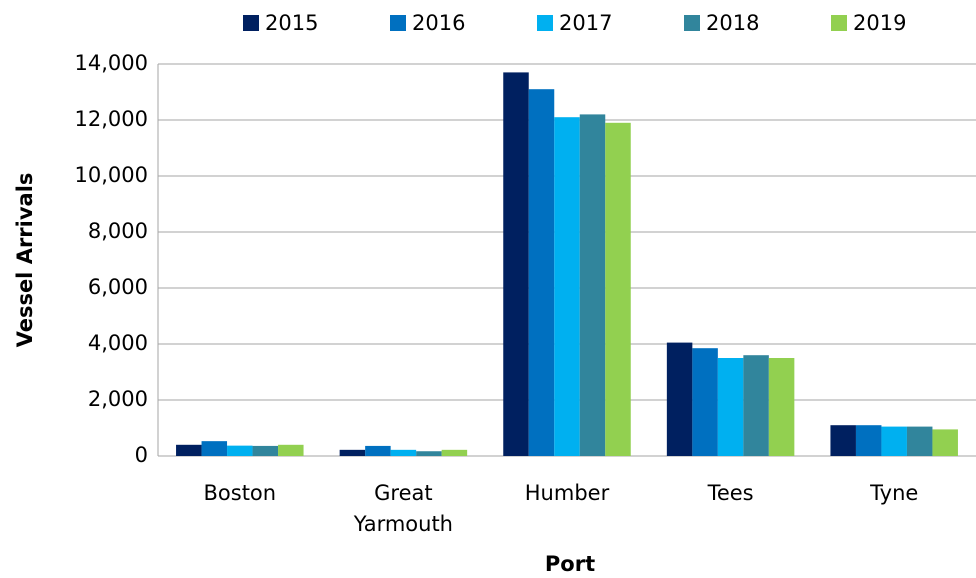 The image size is (976, 578). What do you see at coordinates (25, 260) in the screenshot?
I see `y-axis-title: Vessel Arrivals` at bounding box center [25, 260].